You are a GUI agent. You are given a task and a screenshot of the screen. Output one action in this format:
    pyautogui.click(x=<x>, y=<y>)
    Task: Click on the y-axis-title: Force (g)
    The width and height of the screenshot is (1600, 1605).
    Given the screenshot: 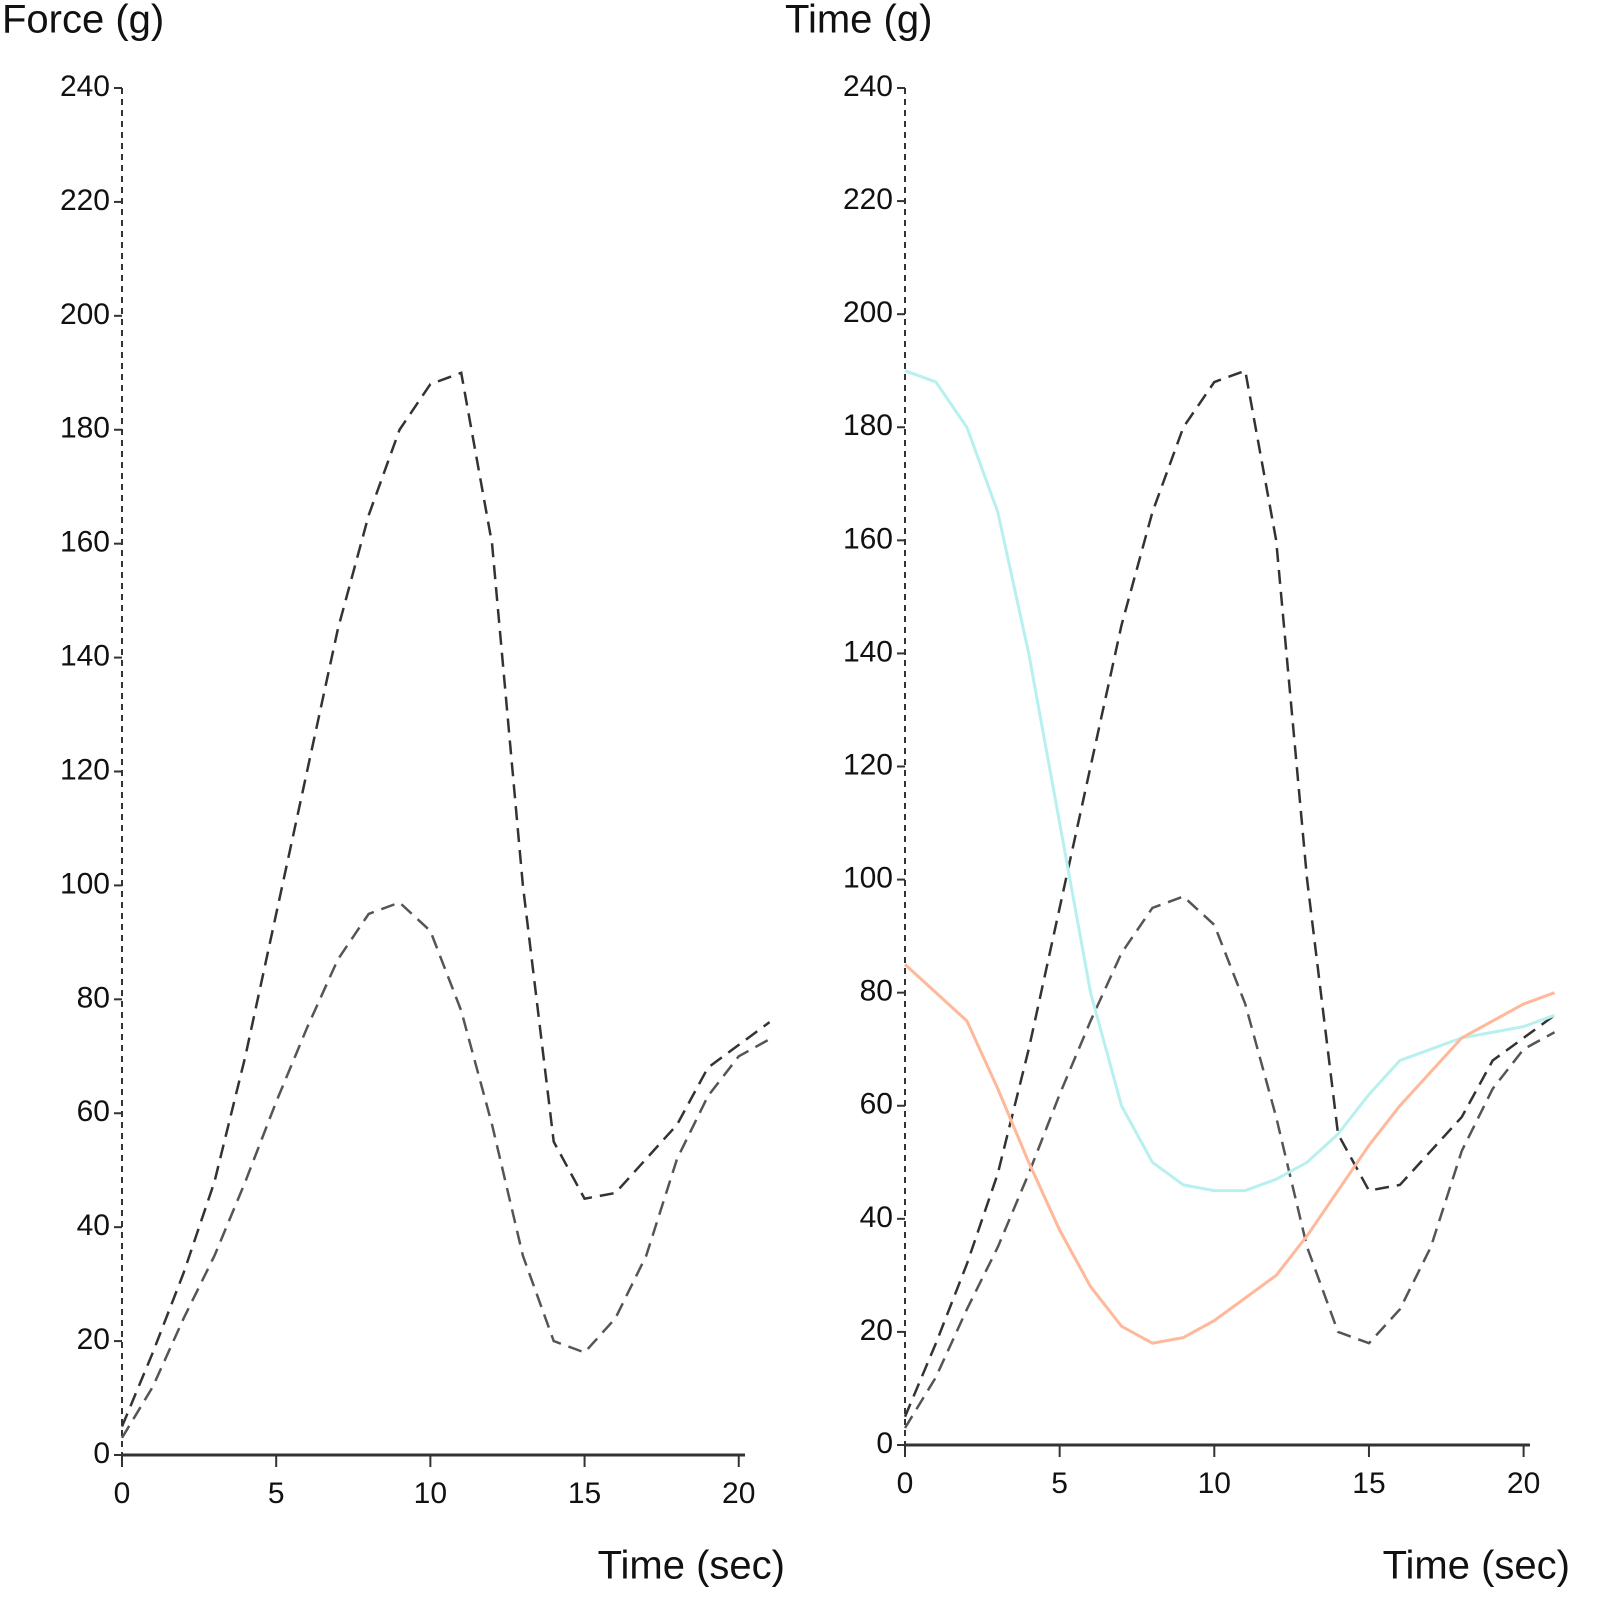 What is the action you would take?
    pyautogui.click(x=83, y=21)
    